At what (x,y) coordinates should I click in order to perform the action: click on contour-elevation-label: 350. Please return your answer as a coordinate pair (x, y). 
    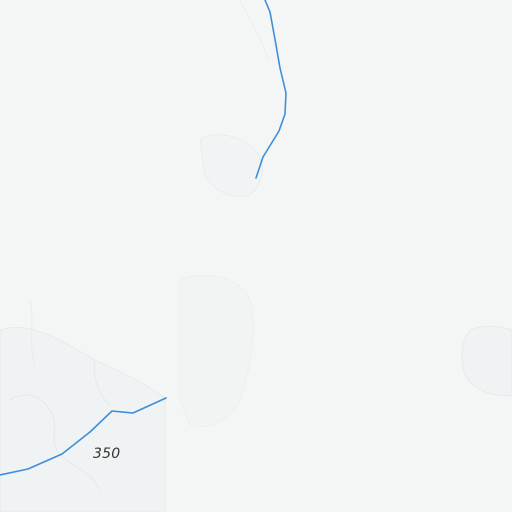
    Looking at the image, I should click on (107, 454).